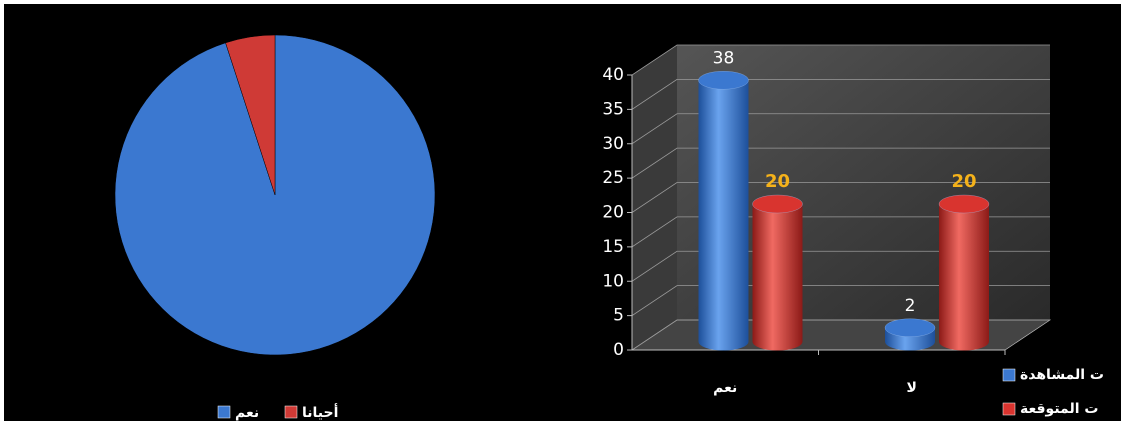 The width and height of the screenshot is (1125, 425). Describe the element at coordinates (613, 109) in the screenshot. I see `y-tick-label: 35` at that location.